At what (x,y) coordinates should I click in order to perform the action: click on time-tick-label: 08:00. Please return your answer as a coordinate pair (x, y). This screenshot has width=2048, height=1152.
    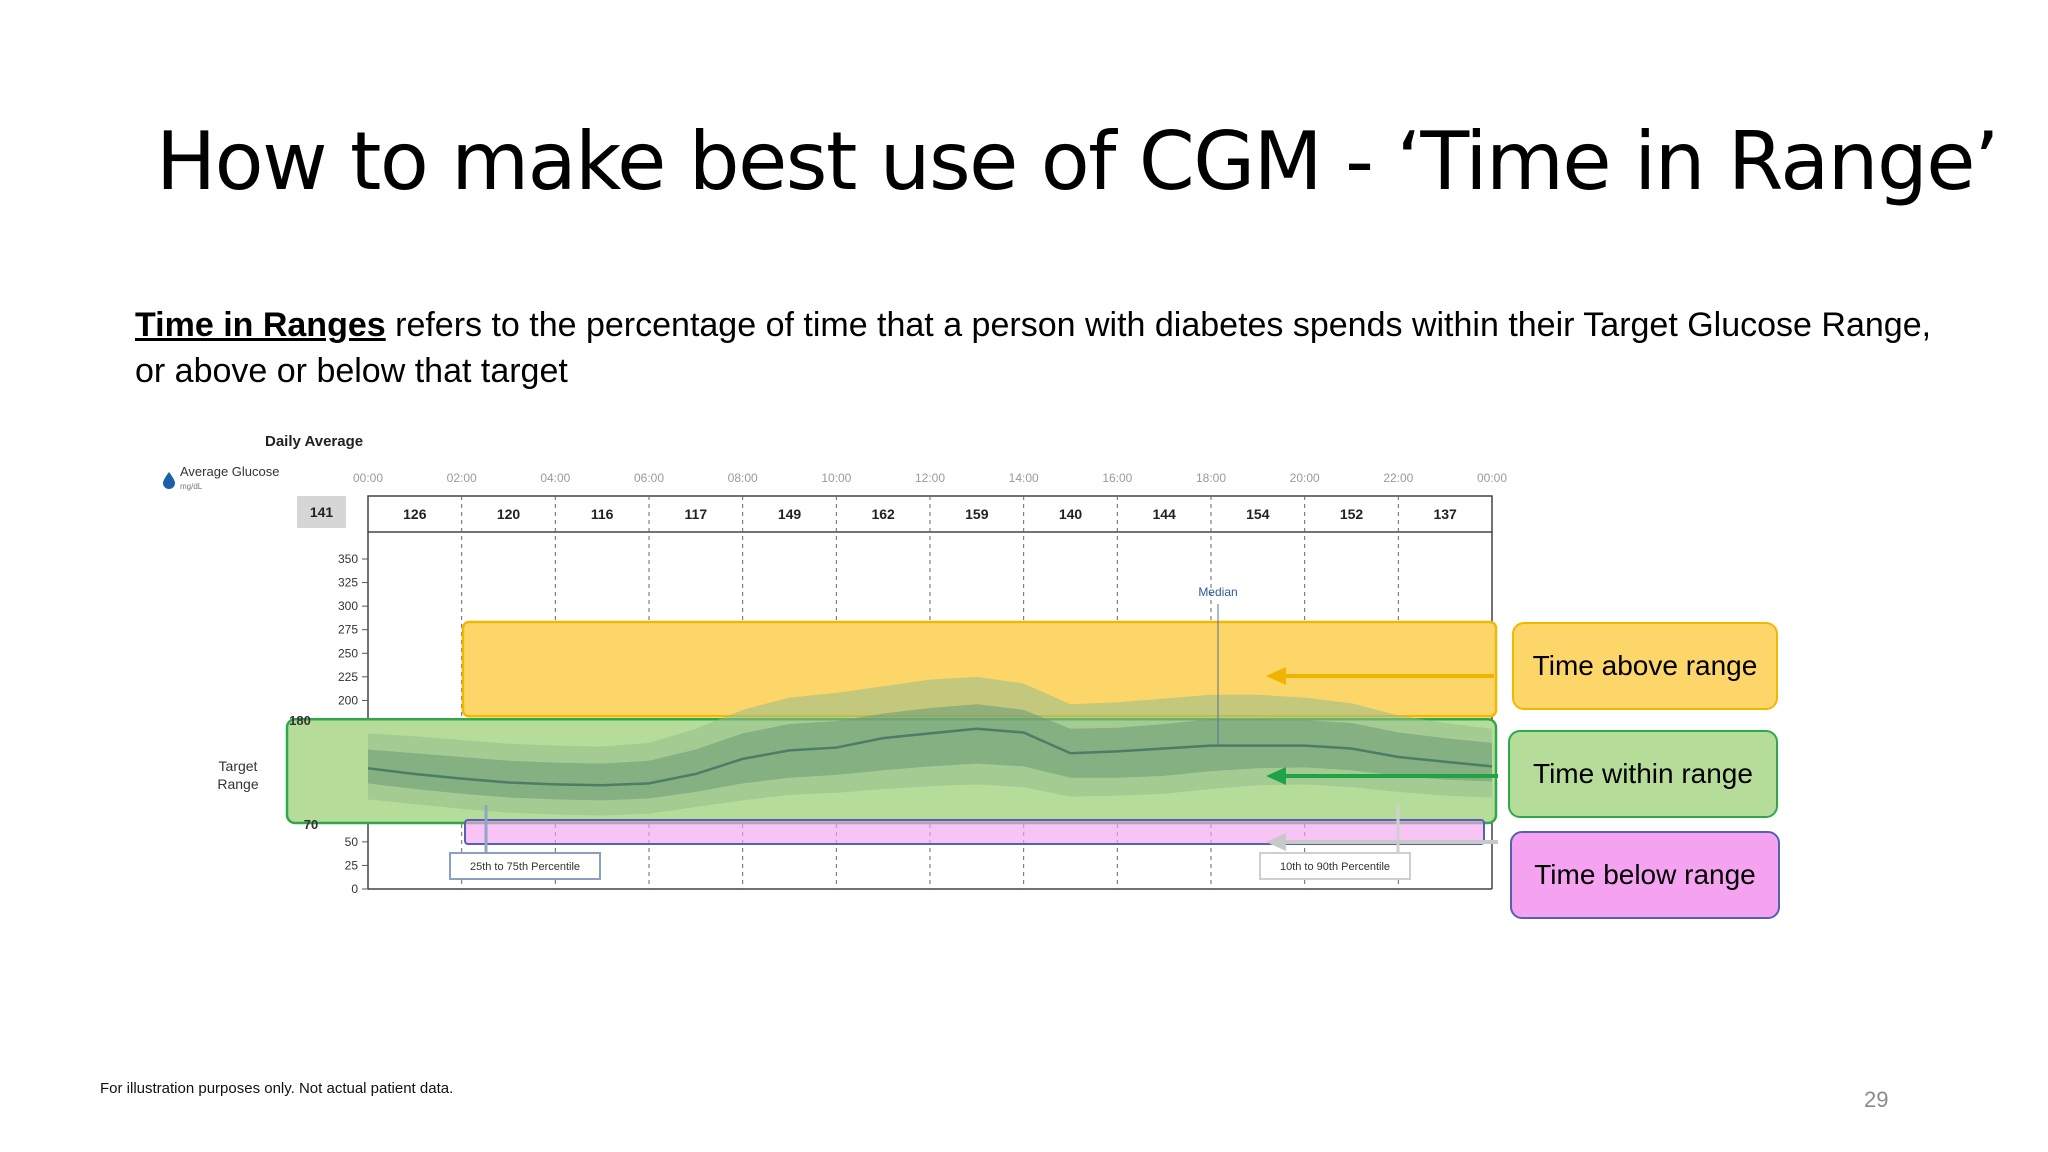
    Looking at the image, I should click on (743, 478).